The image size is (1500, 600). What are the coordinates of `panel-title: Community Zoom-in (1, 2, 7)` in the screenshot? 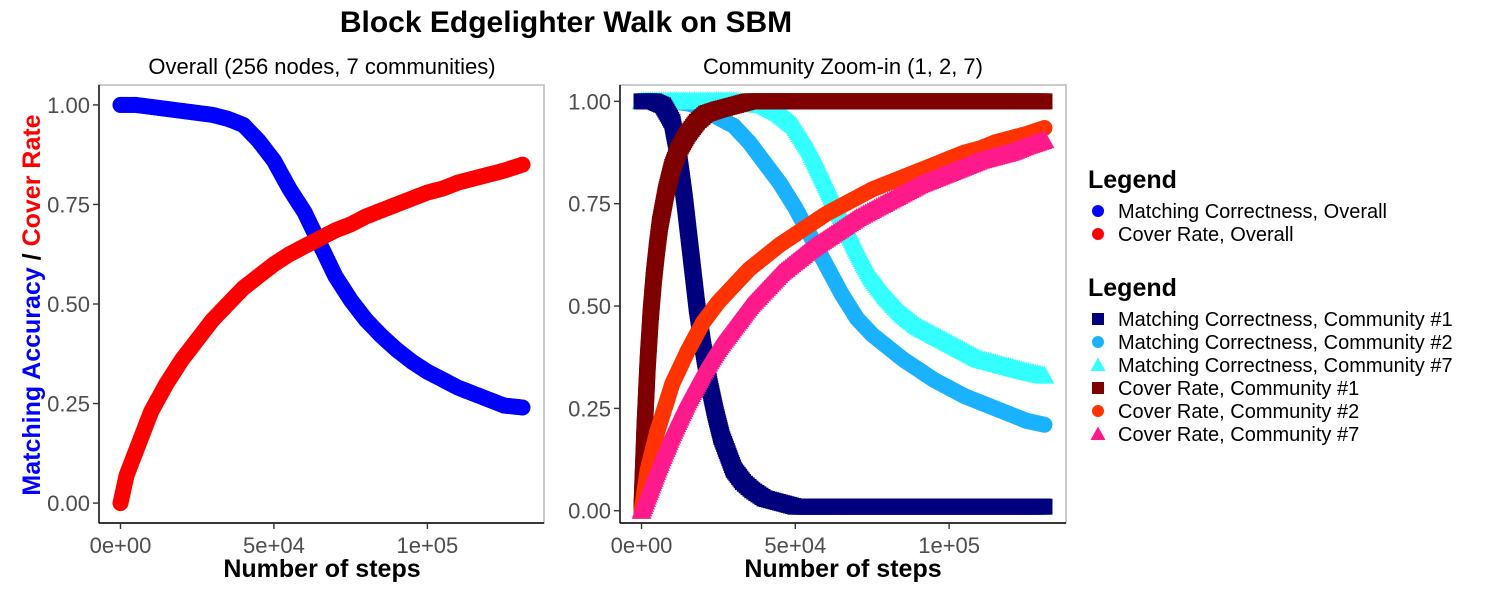 It's located at (843, 66).